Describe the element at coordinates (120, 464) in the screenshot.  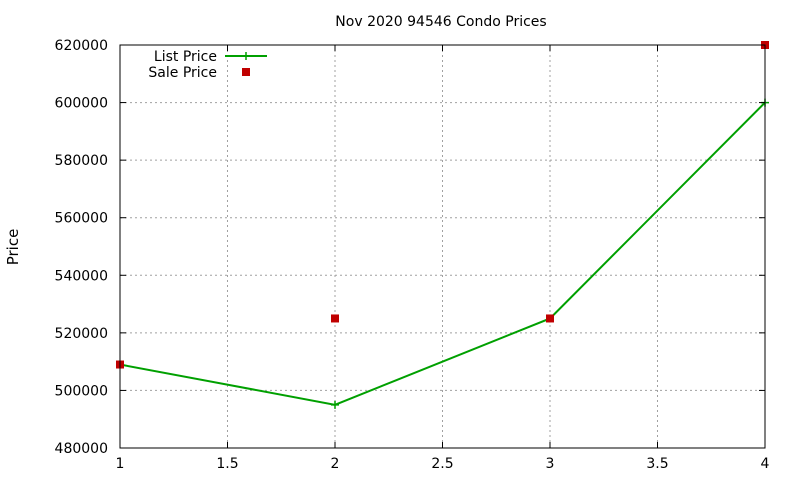
I see `x-tick-label: 1` at that location.